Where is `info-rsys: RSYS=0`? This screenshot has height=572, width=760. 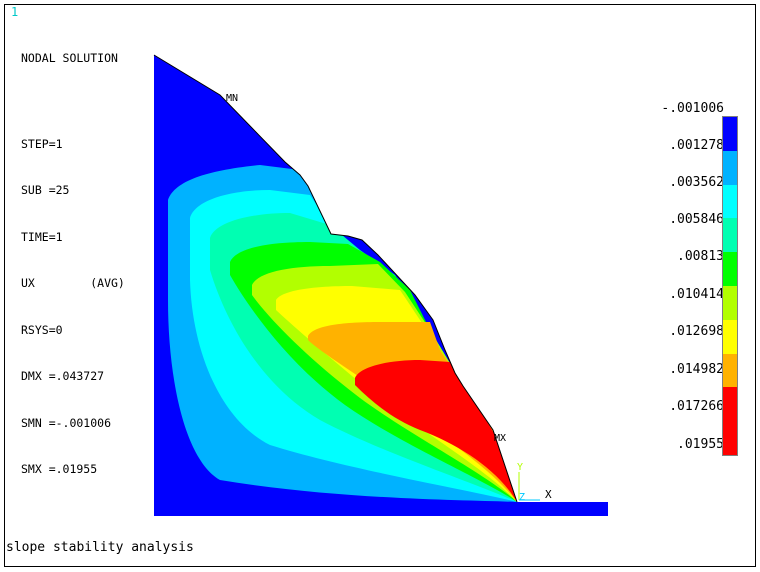
info-rsys: RSYS=0 is located at coordinates (42, 329).